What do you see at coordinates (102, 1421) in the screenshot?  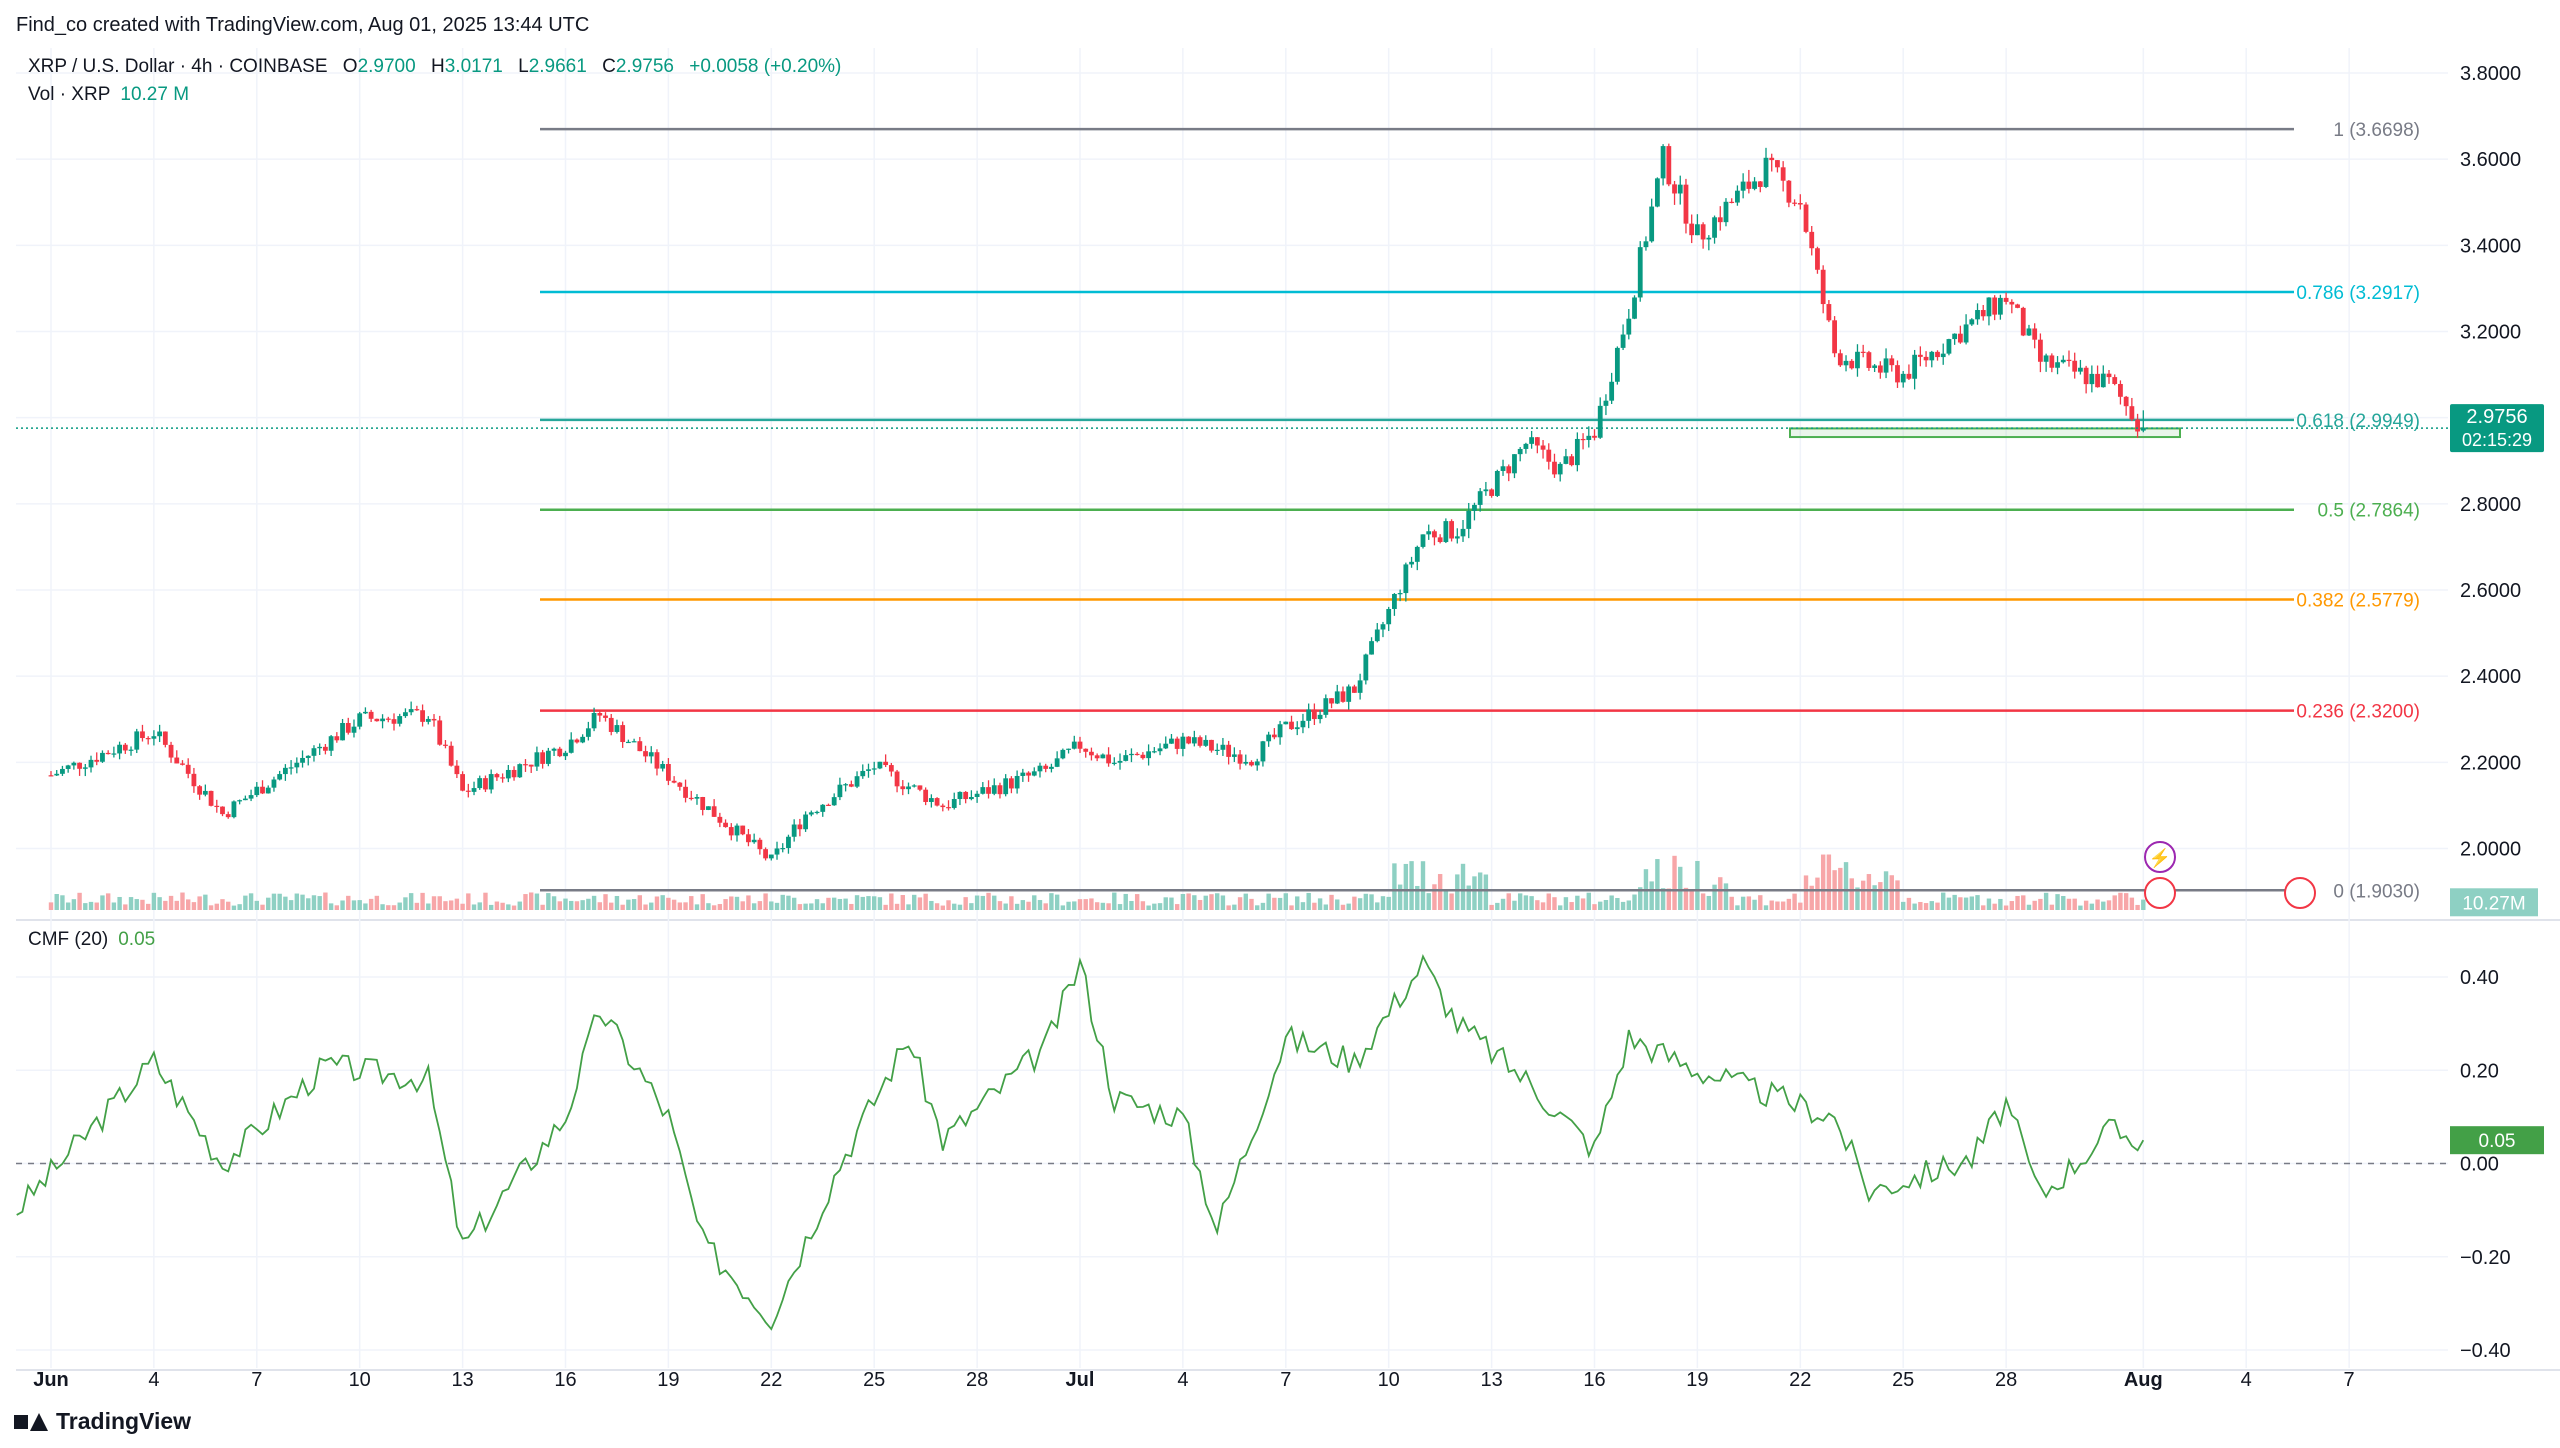 I see `tradingview-logo: TradingView` at bounding box center [102, 1421].